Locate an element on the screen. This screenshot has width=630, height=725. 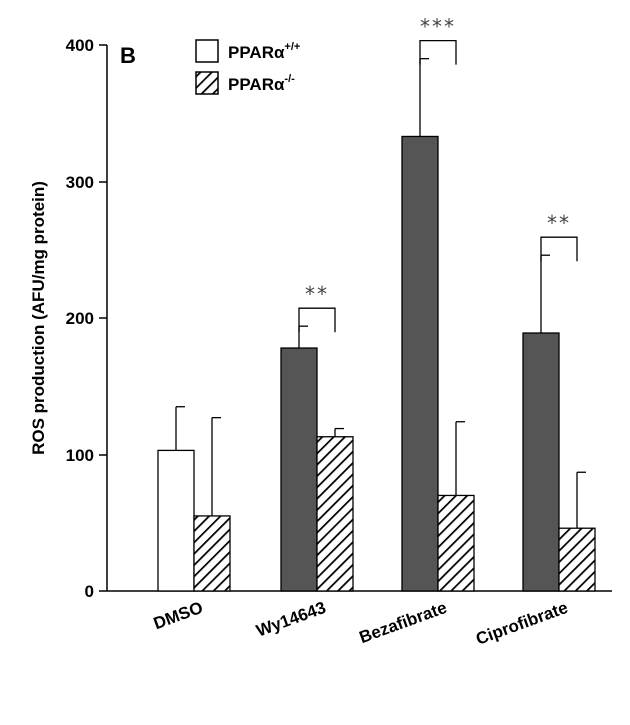
y-tick-label: 400 is located at coordinates (80, 45).